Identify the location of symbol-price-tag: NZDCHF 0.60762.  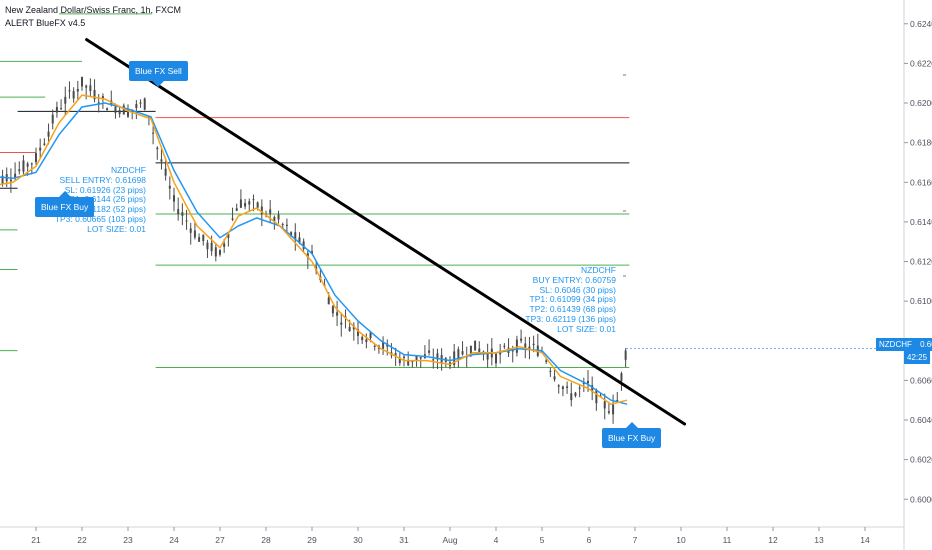
(904, 344).